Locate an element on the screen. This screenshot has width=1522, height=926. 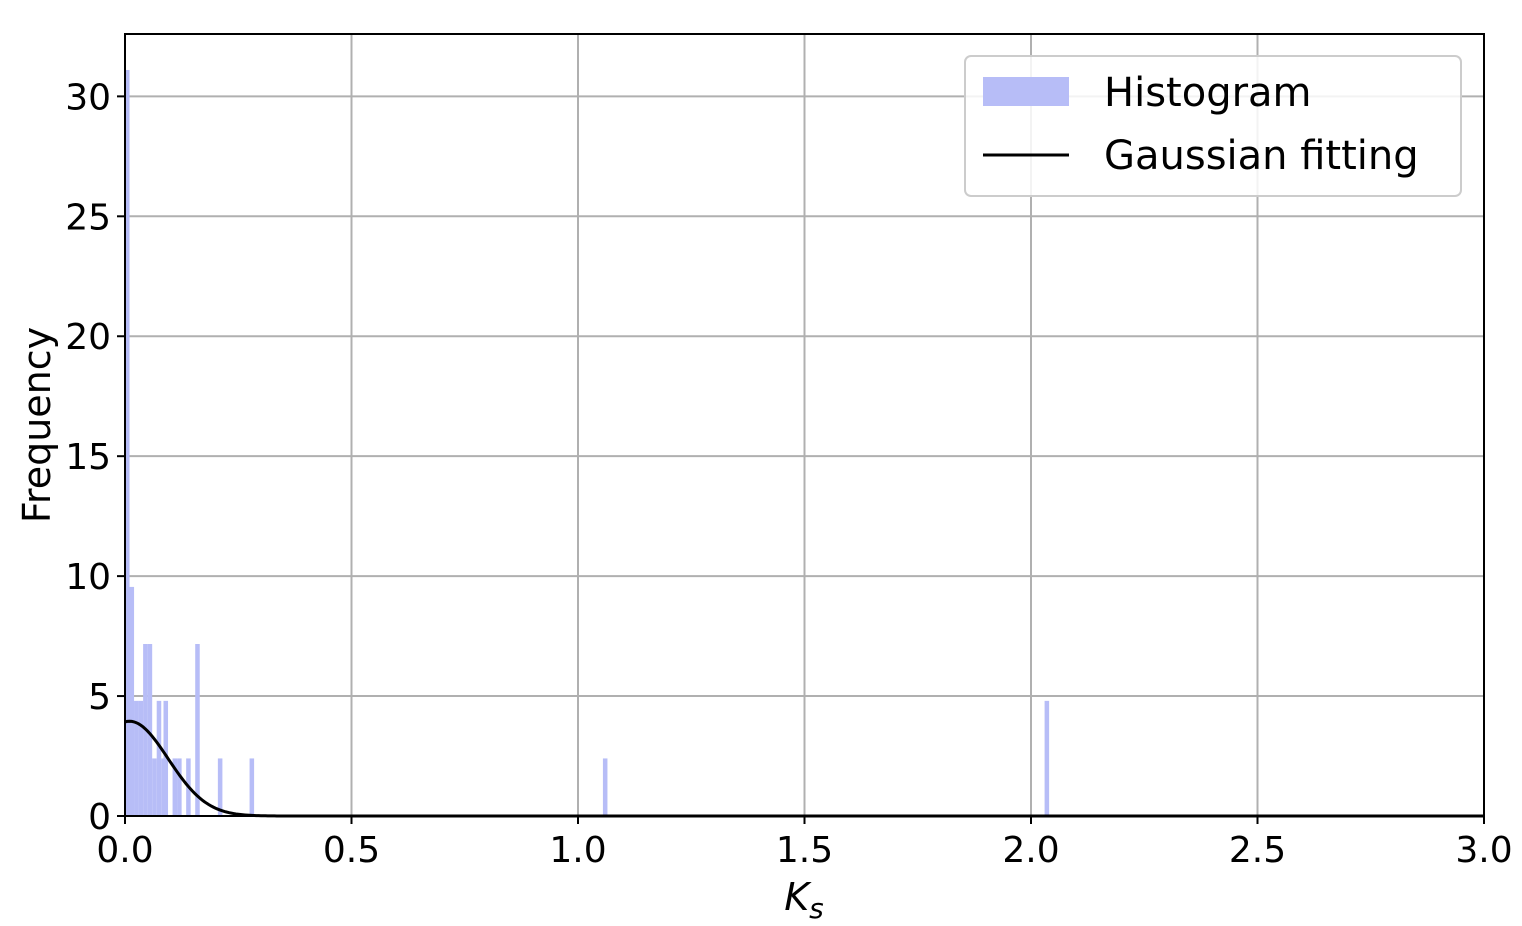
y-tick-label: 5 is located at coordinates (99, 697).